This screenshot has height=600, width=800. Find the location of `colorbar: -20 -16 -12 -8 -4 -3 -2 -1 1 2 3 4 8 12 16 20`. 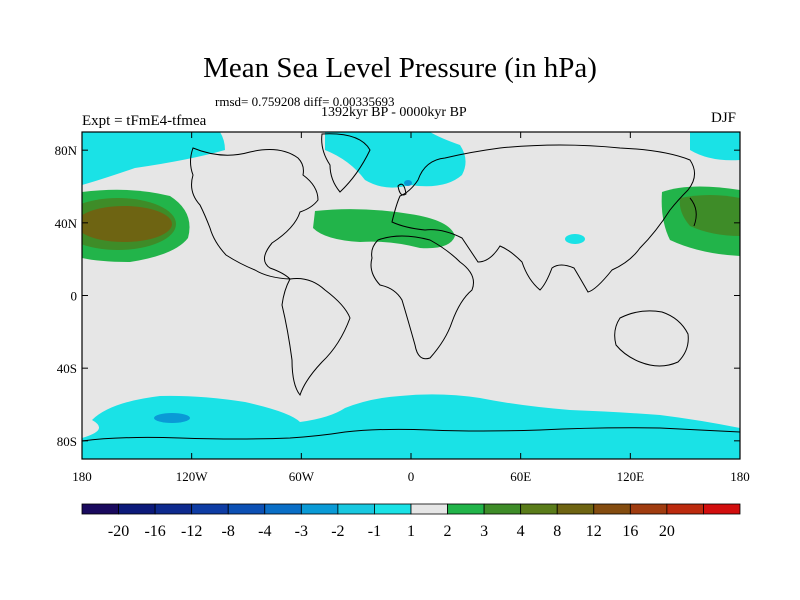

colorbar: -20 -16 -12 -8 -4 -3 -2 -1 1 2 3 4 8 12 16 20 is located at coordinates (411, 521).